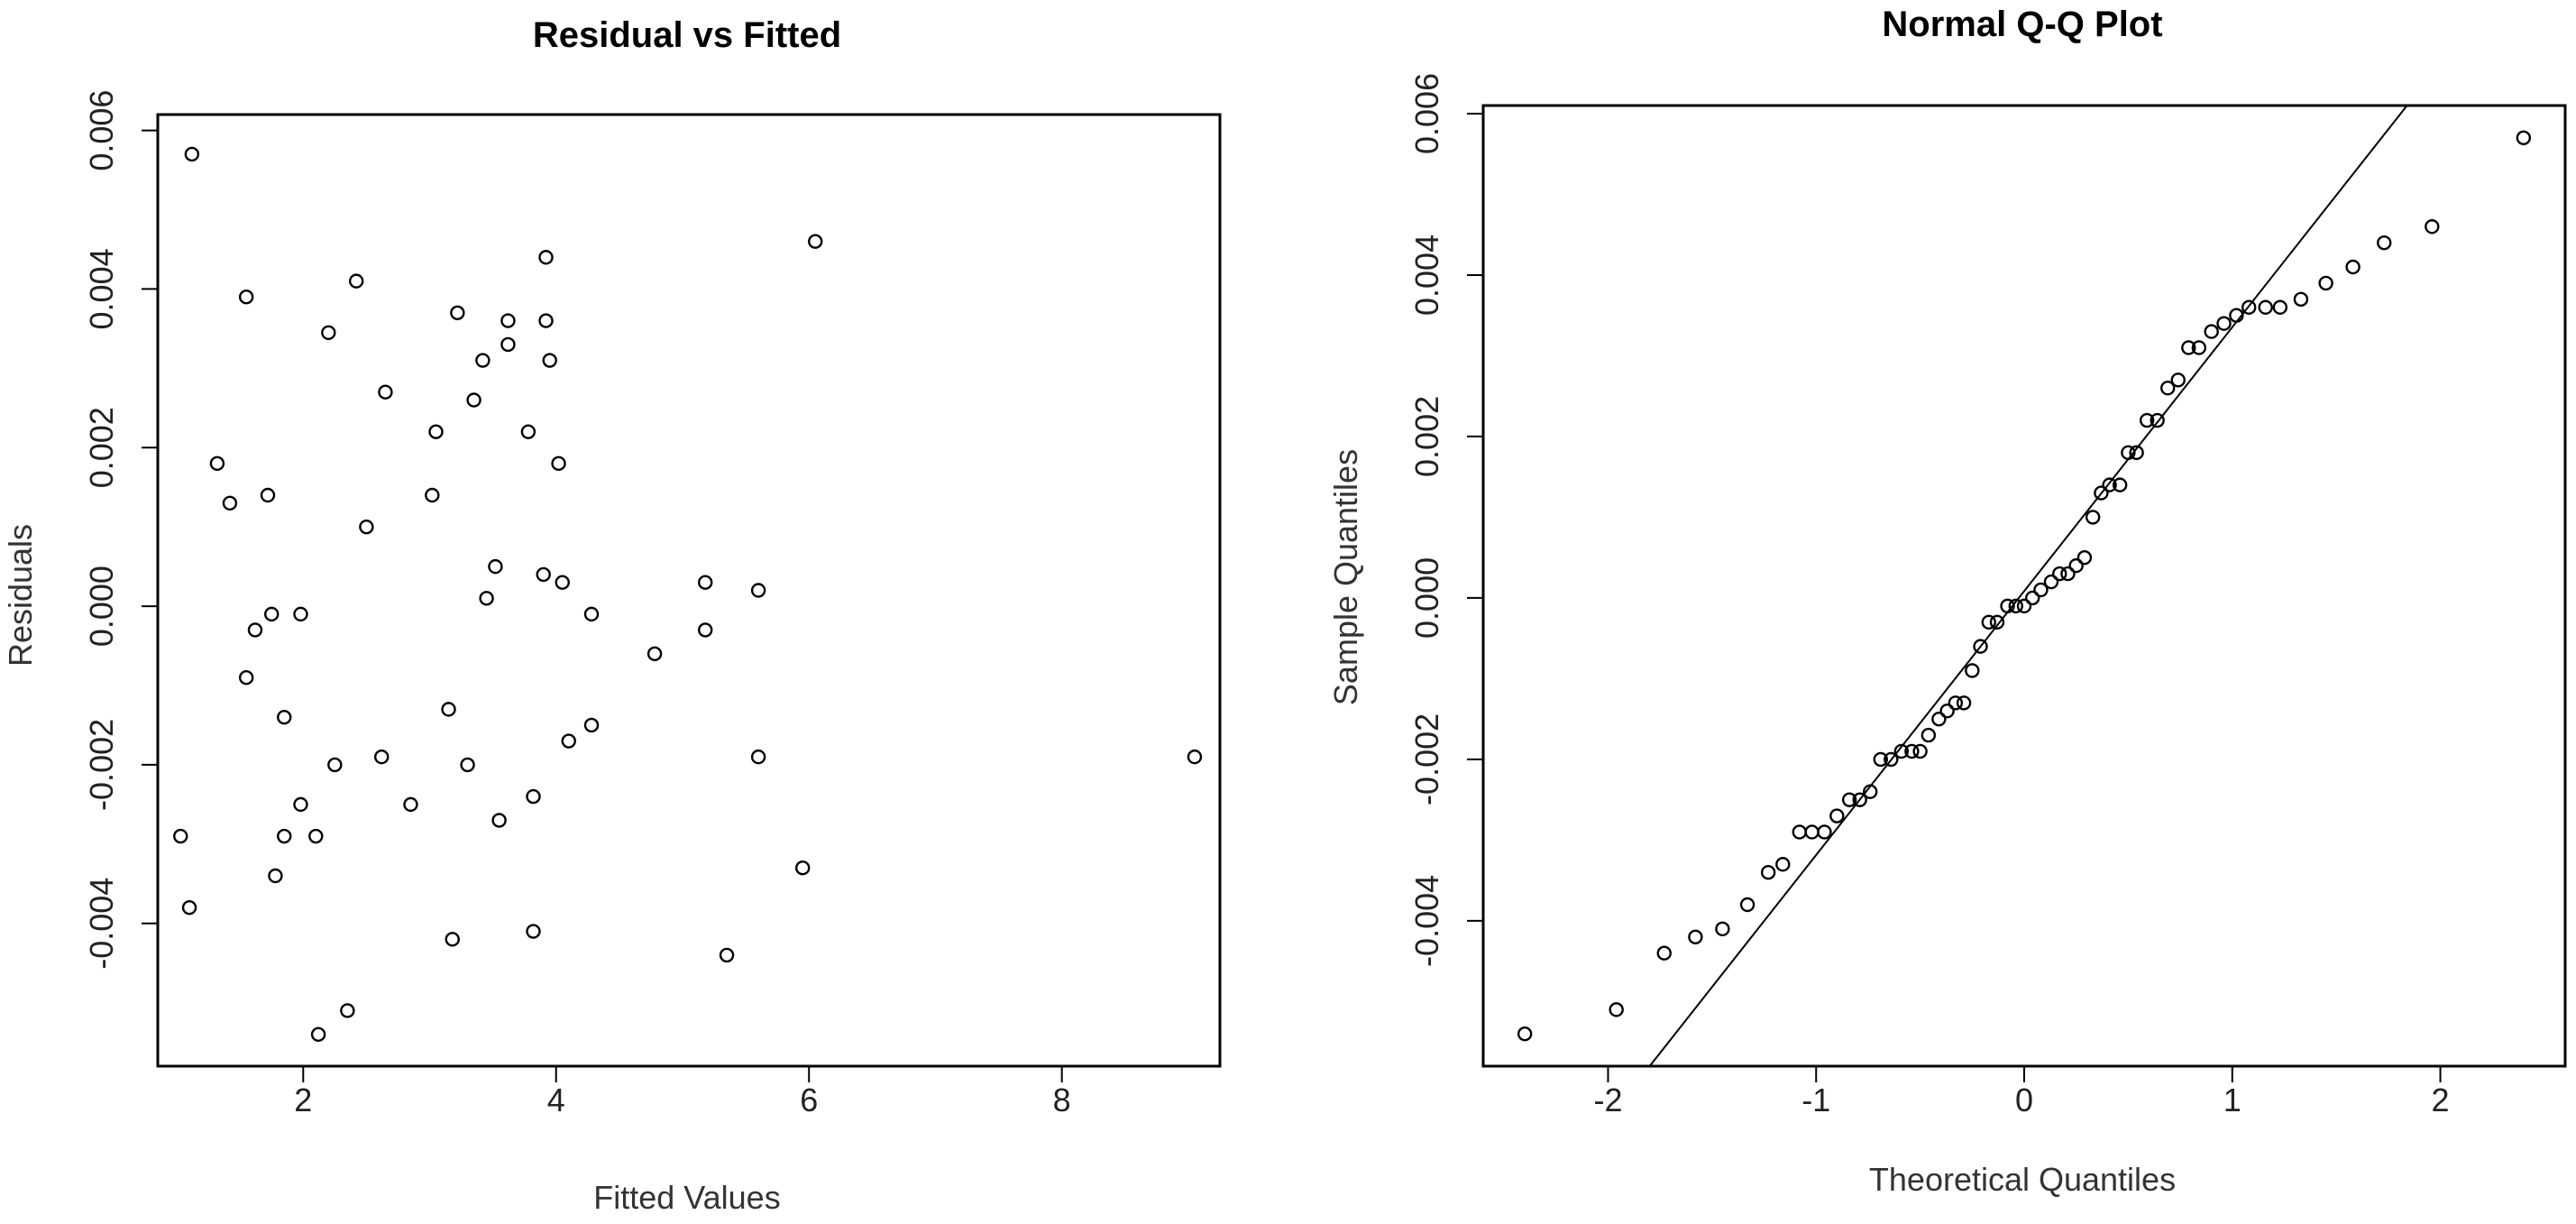 This screenshot has width=2576, height=1224. What do you see at coordinates (556, 1099) in the screenshot?
I see `x-tick-label: 4` at bounding box center [556, 1099].